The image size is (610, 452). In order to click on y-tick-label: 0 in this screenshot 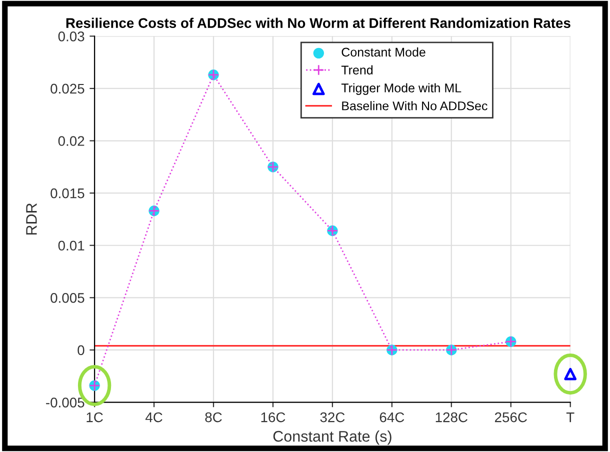, I will do `click(81, 350)`.